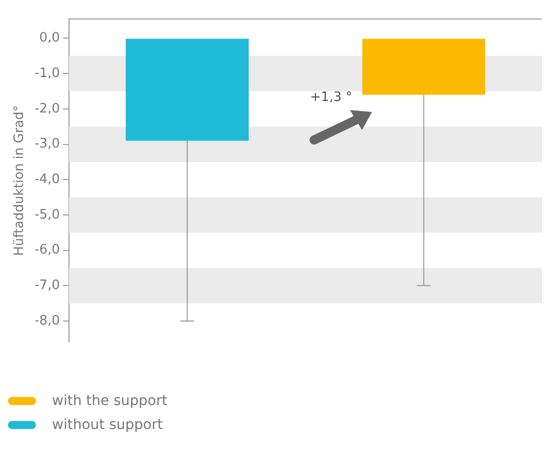 This screenshot has height=450, width=550. Describe the element at coordinates (47, 73) in the screenshot. I see `y-tick-label: -1,0` at that location.